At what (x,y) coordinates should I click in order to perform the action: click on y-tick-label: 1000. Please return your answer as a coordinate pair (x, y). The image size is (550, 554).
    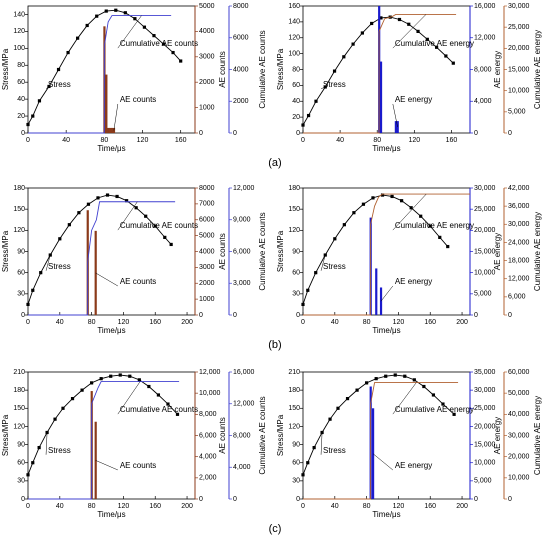
    Looking at the image, I should click on (207, 107).